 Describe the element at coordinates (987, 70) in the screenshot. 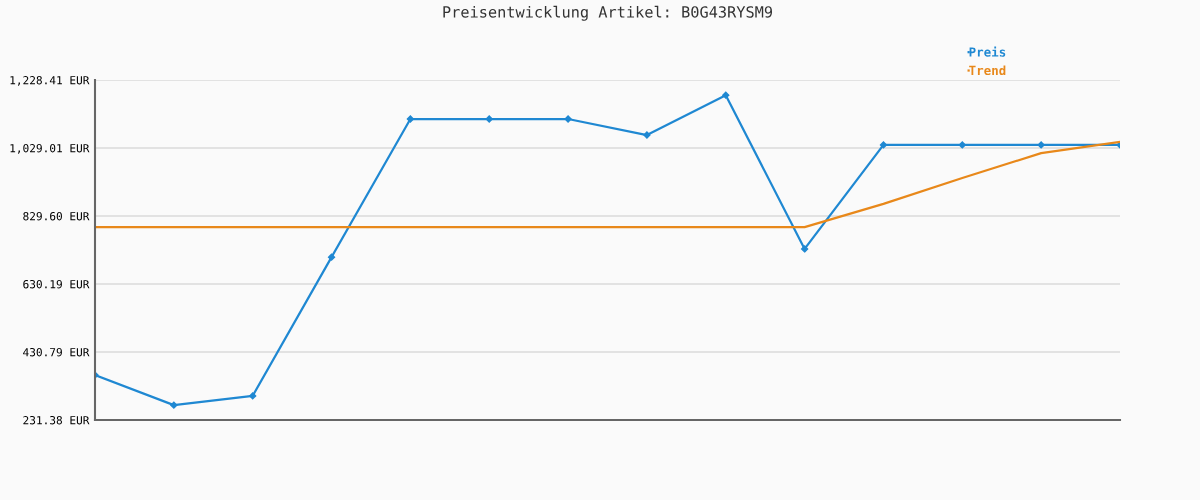

I see `legend-label: Trend` at that location.